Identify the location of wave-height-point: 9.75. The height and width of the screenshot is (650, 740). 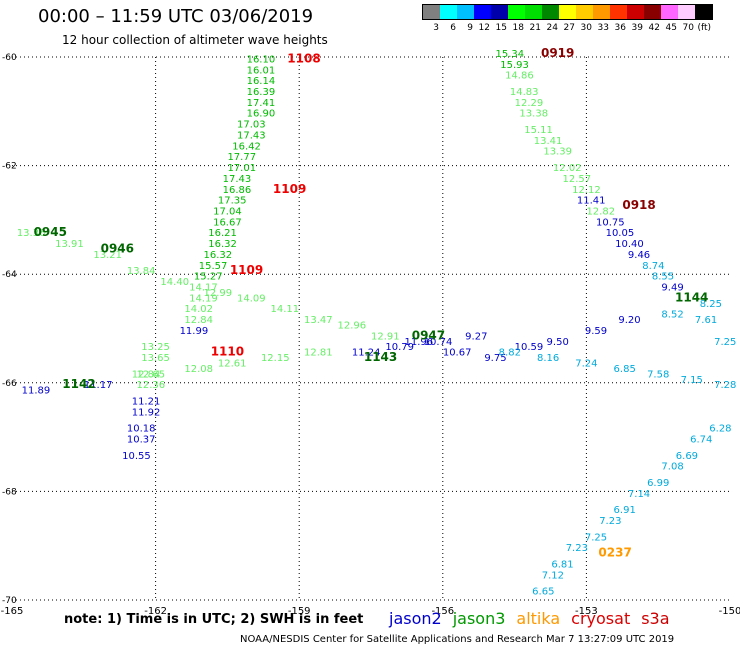
(495, 358).